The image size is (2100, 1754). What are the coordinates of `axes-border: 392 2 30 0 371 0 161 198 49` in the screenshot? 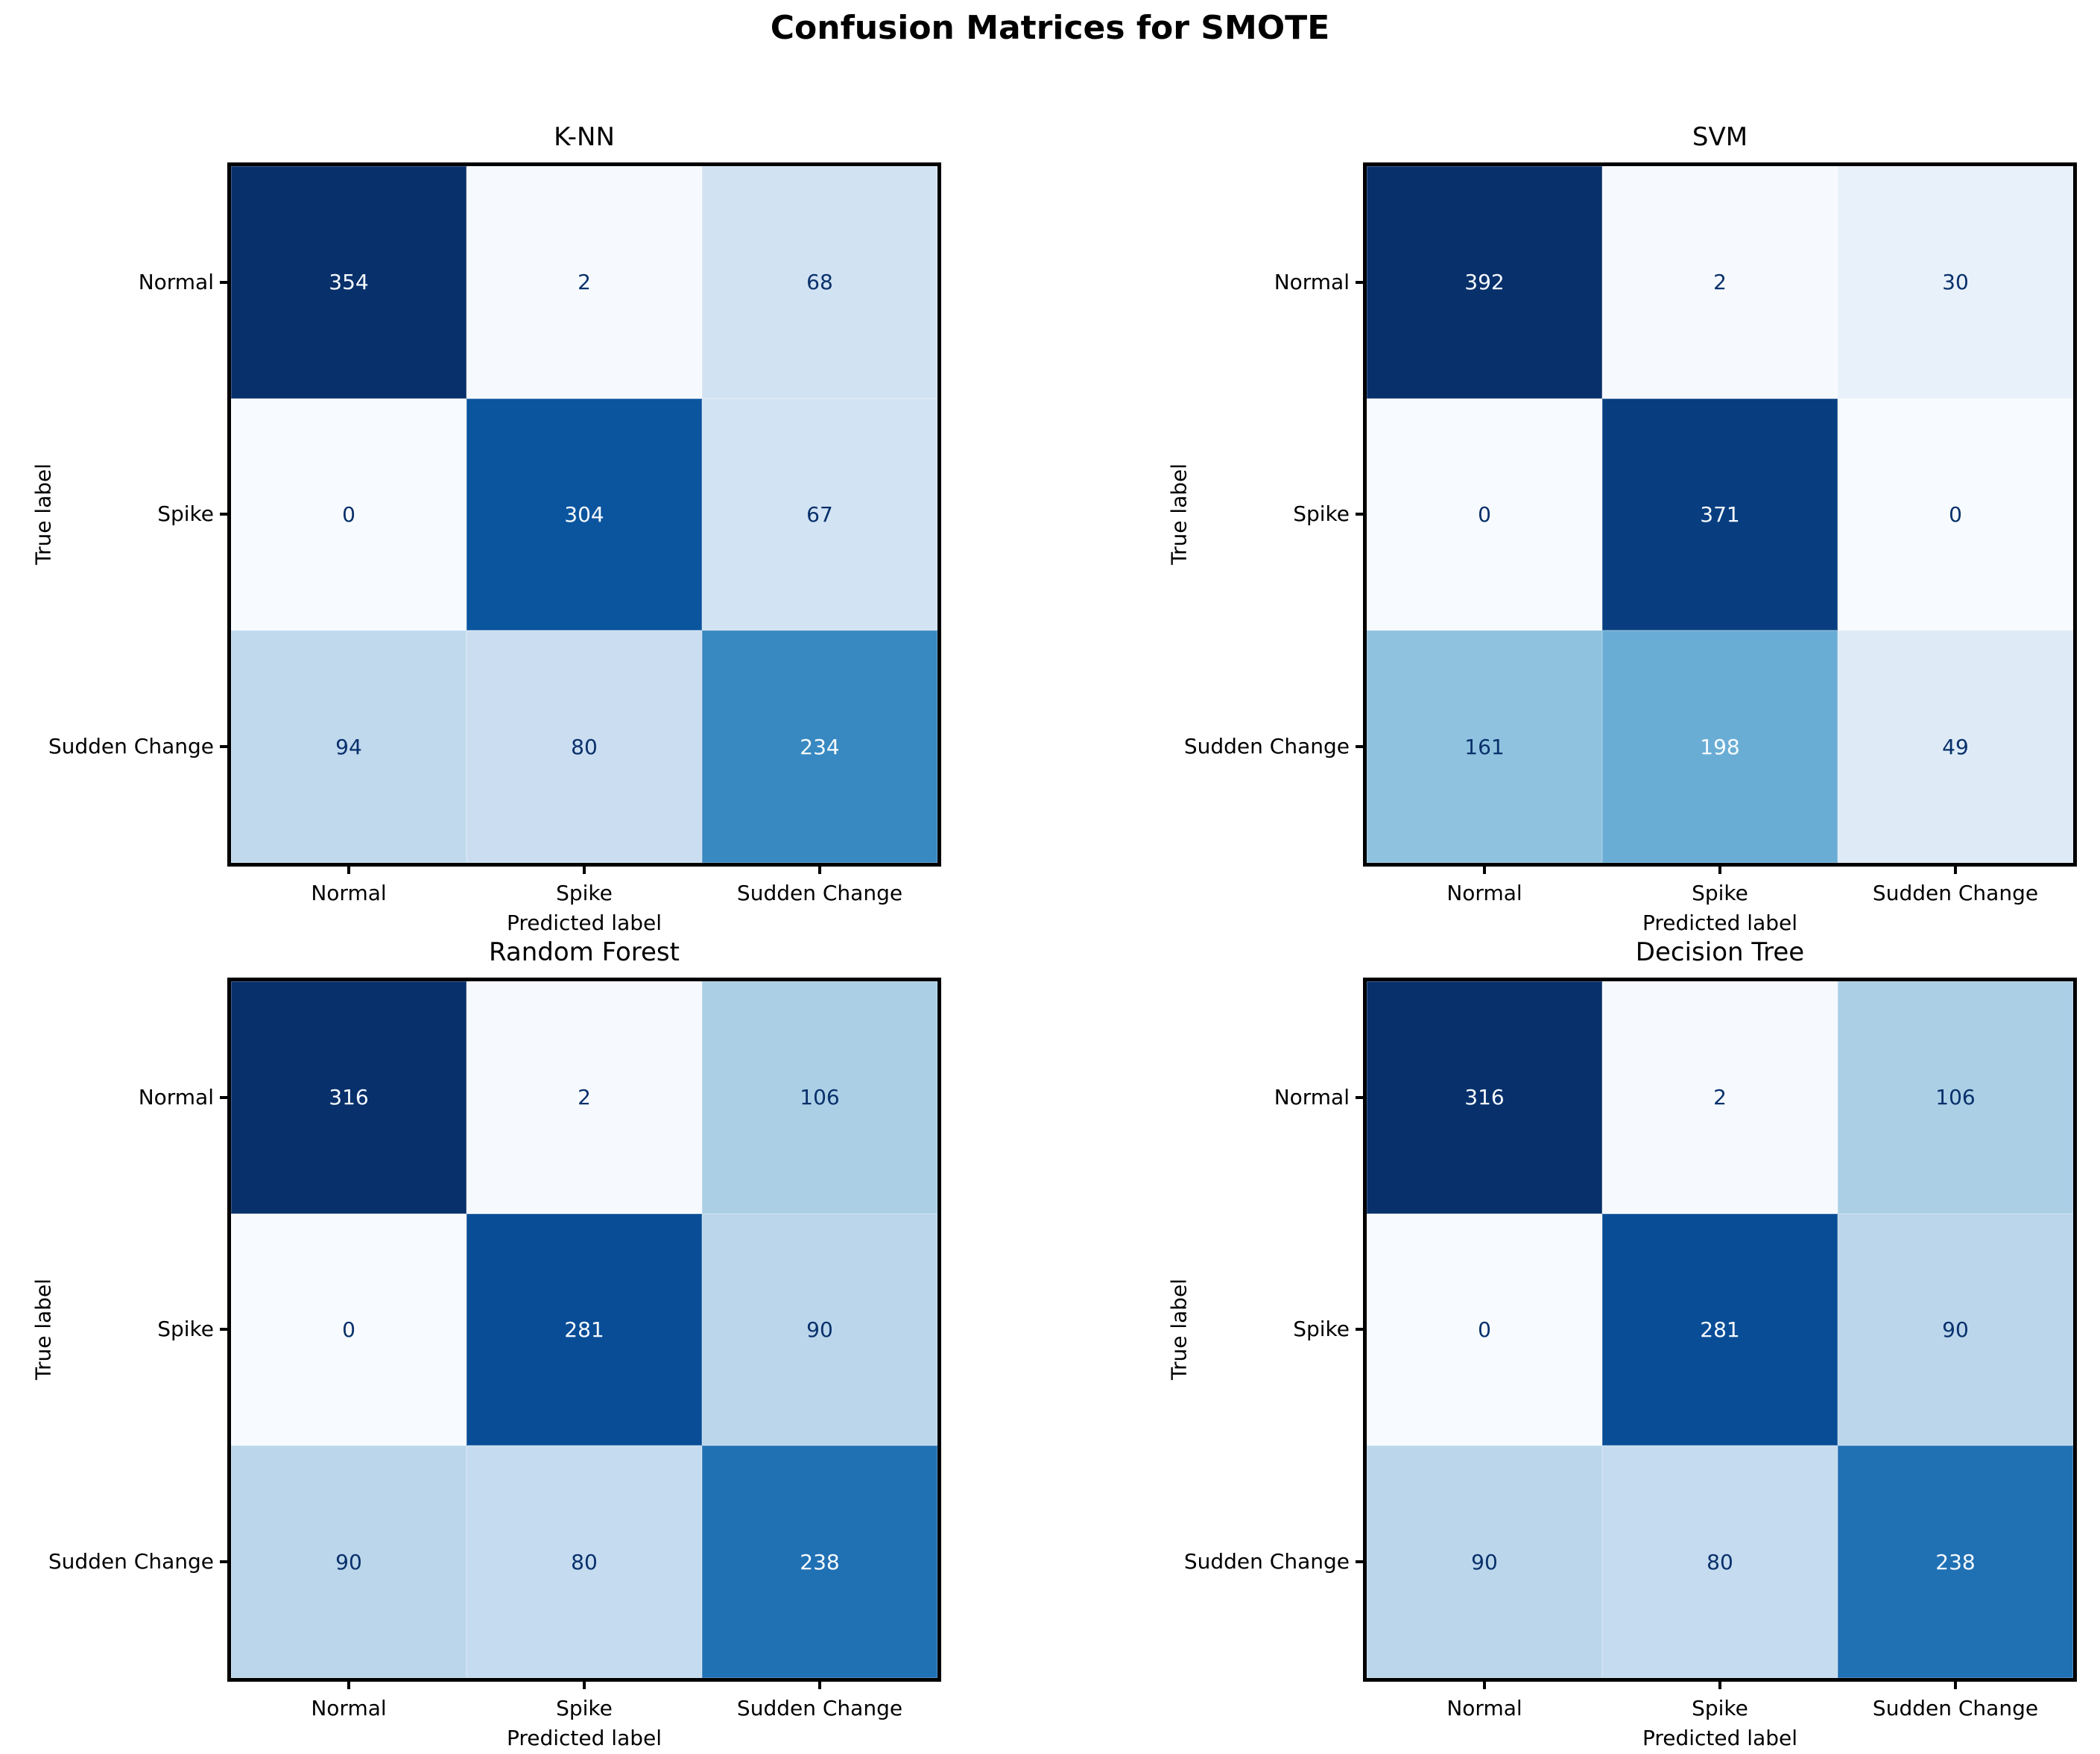 It's located at (1720, 514).